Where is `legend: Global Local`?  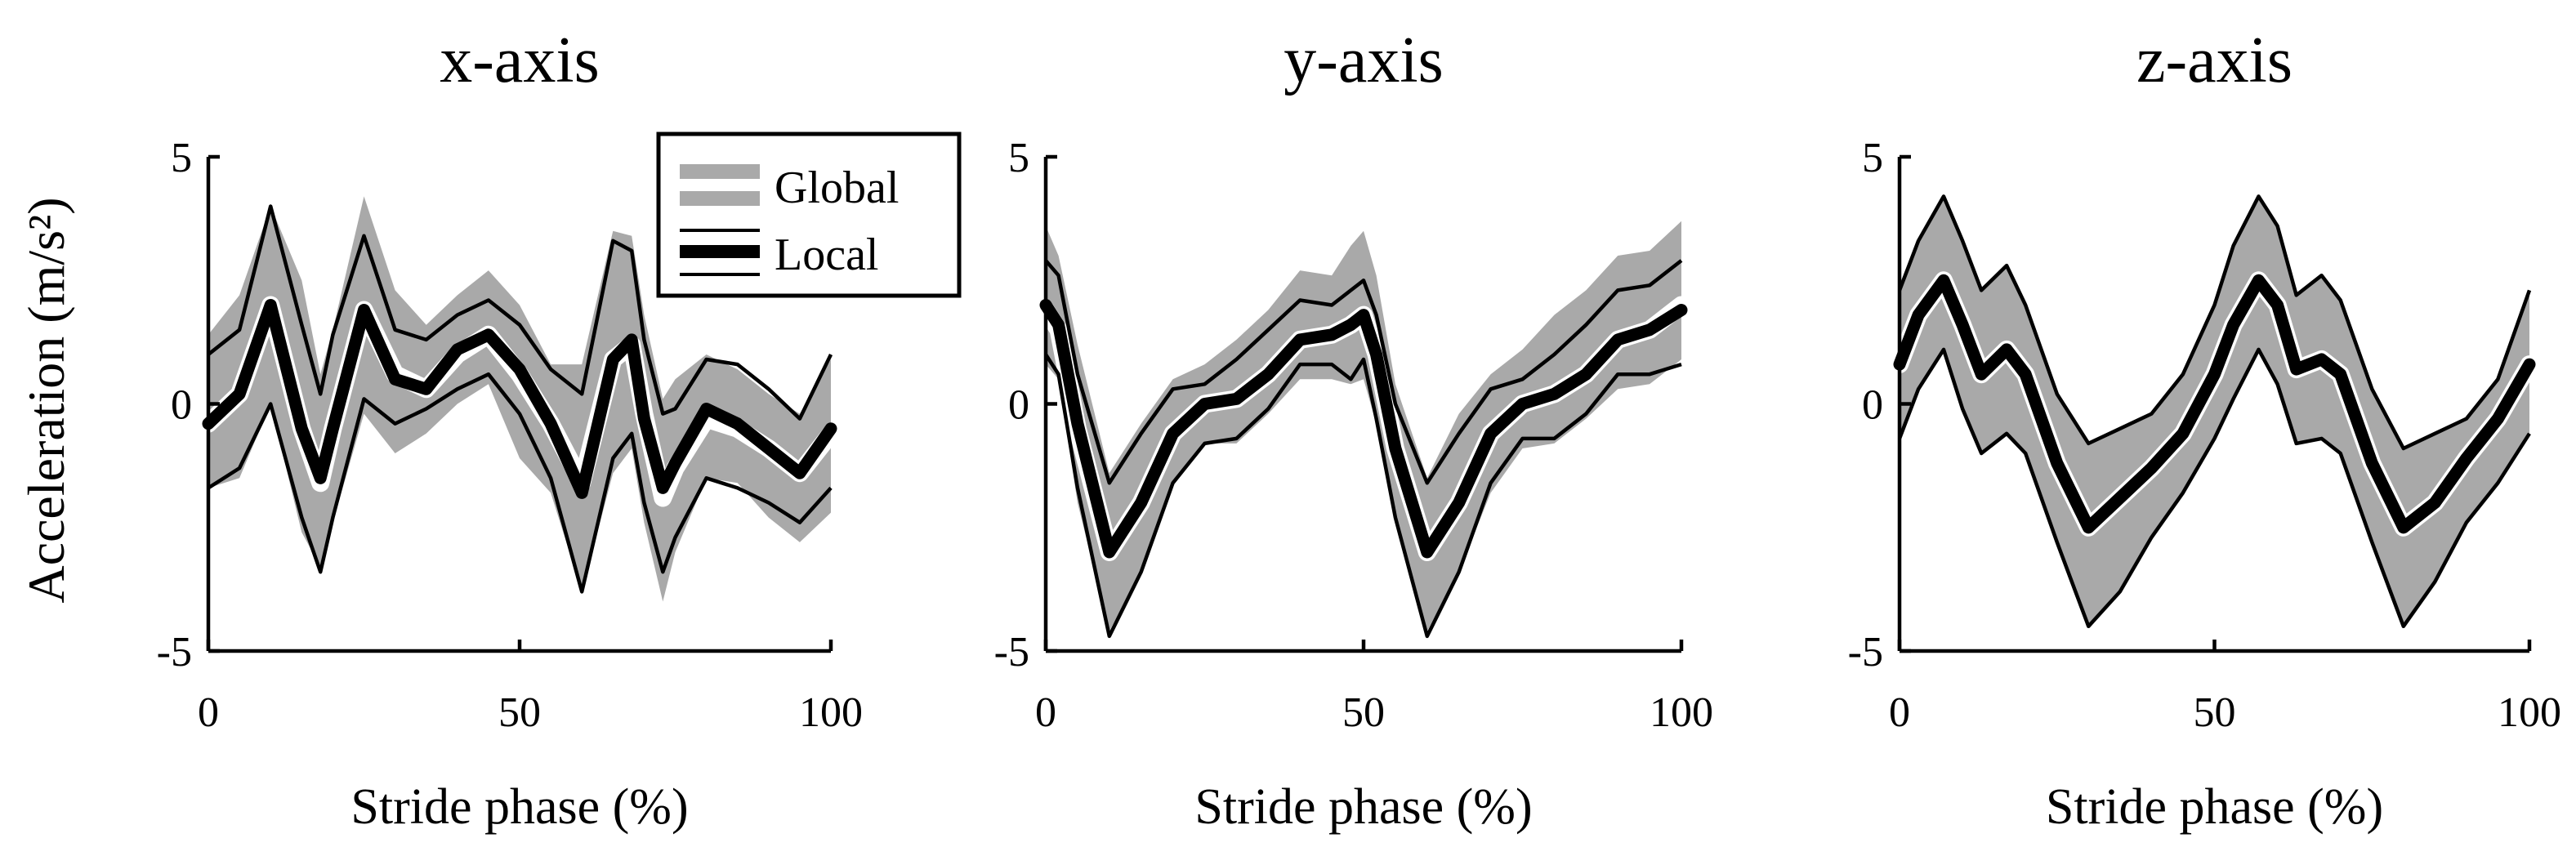
legend: Global Local is located at coordinates (809, 215).